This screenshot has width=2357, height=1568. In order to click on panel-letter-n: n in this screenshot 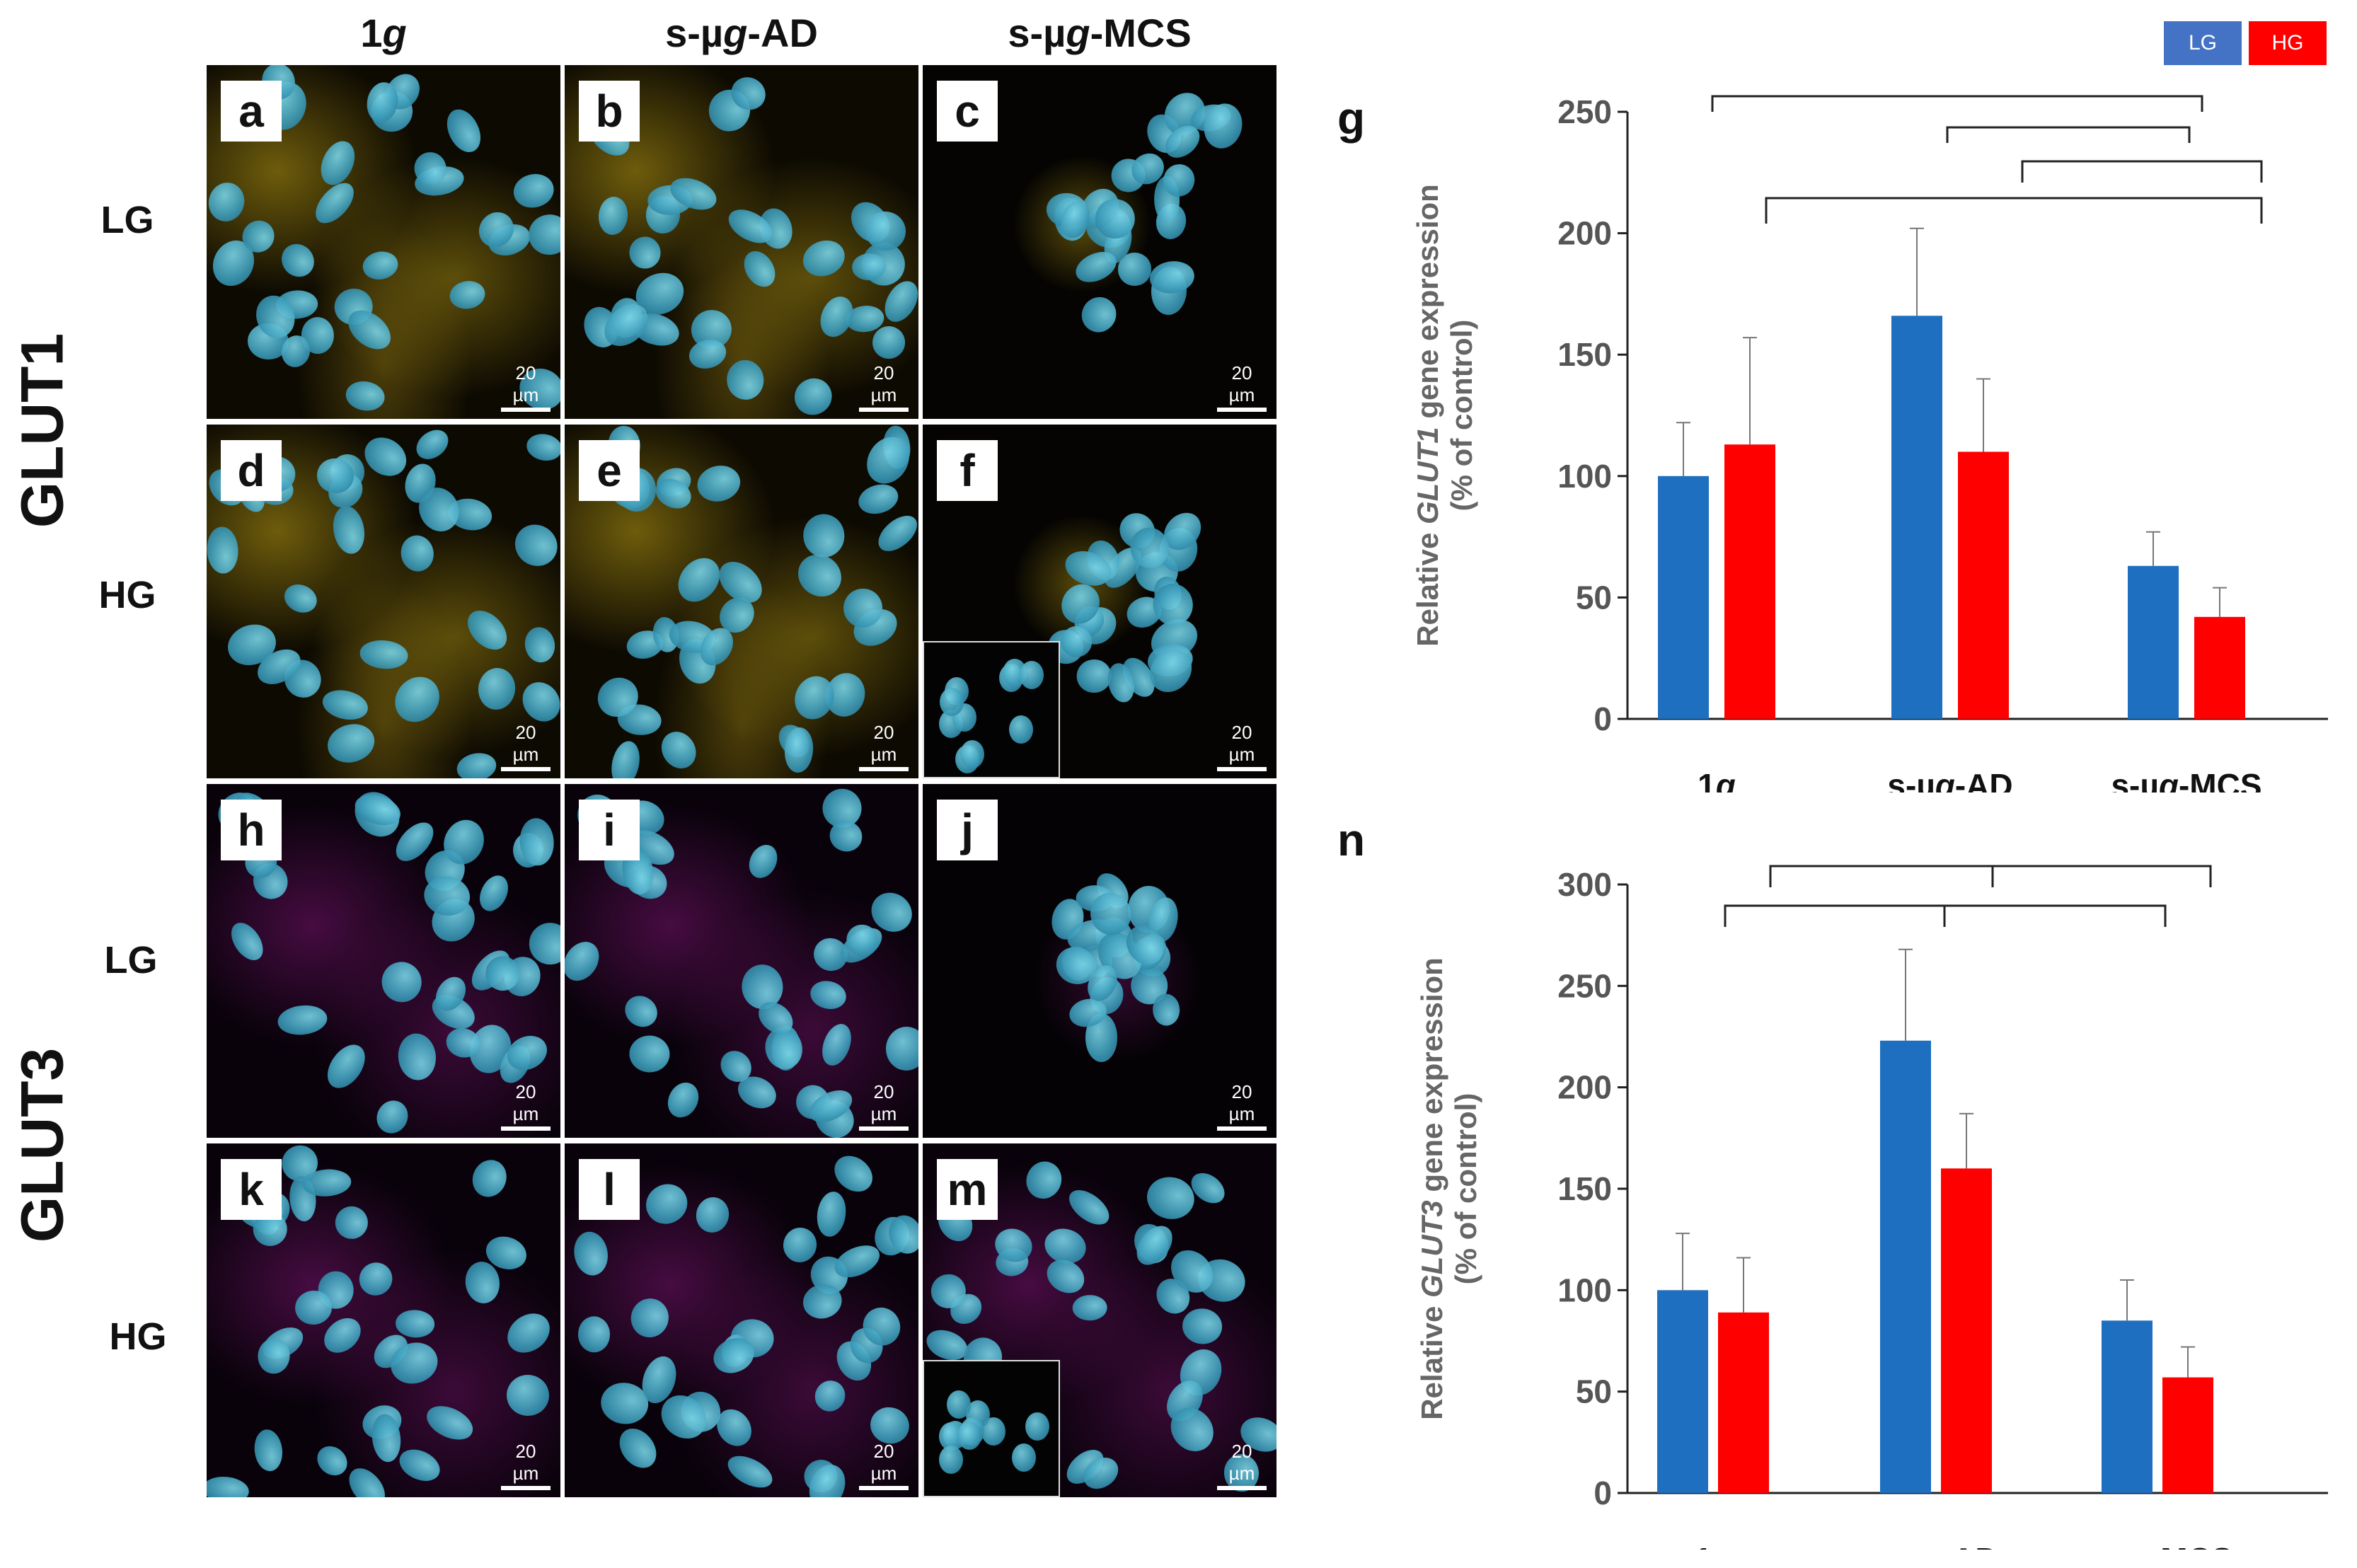, I will do `click(1351, 839)`.